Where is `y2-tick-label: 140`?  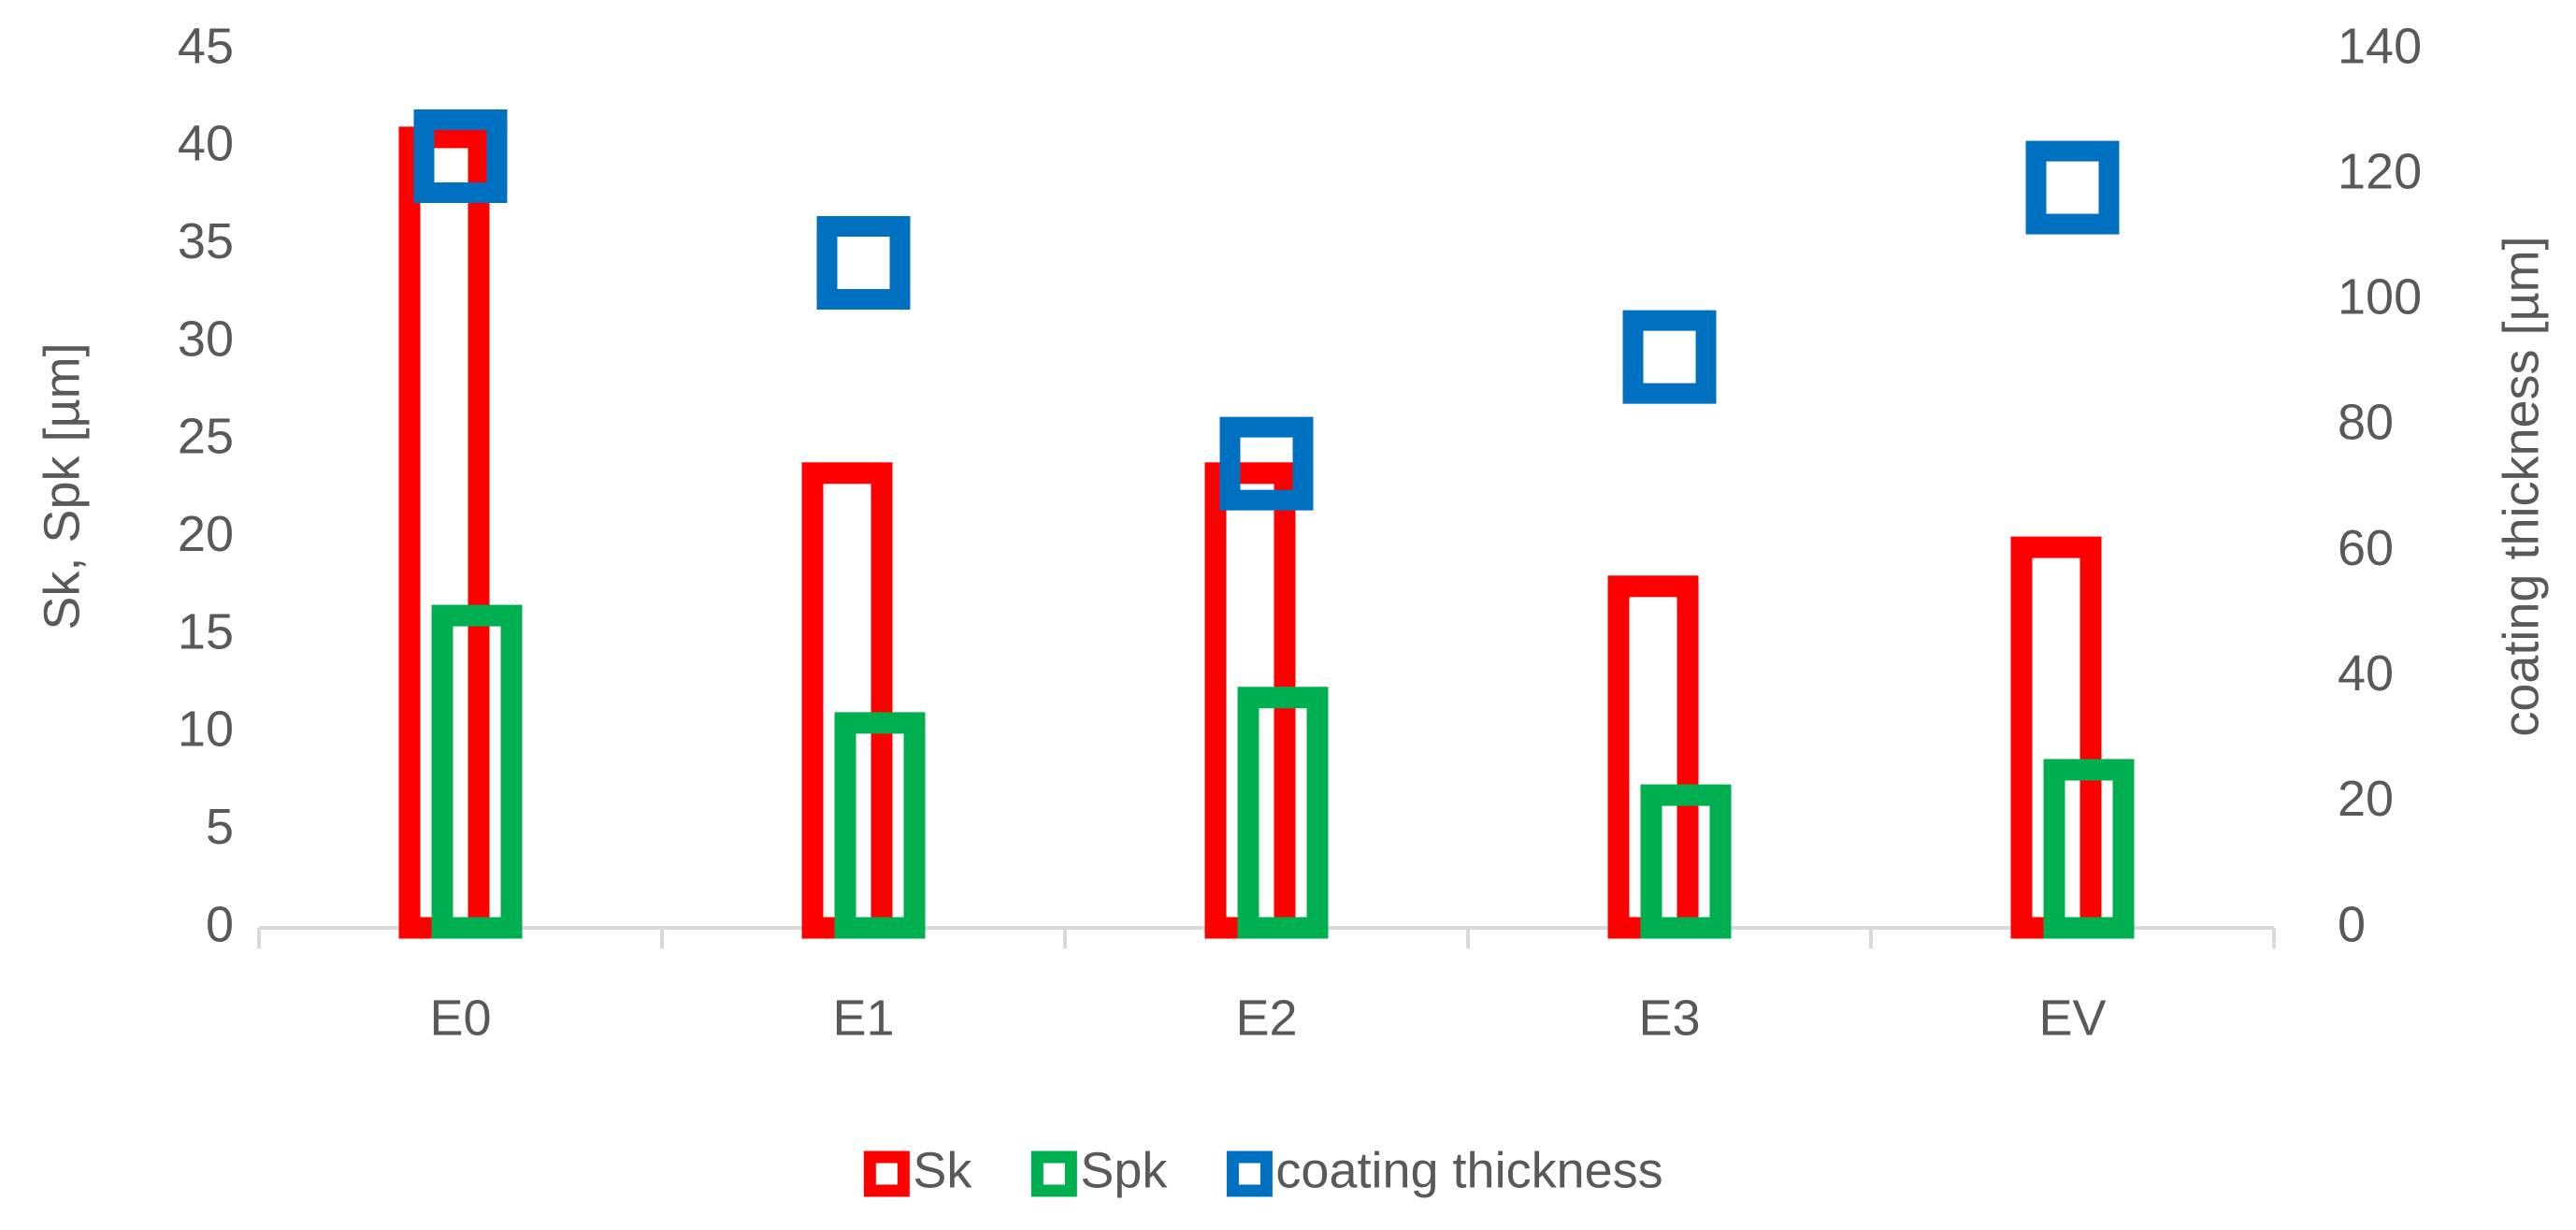 y2-tick-label: 140 is located at coordinates (2380, 46).